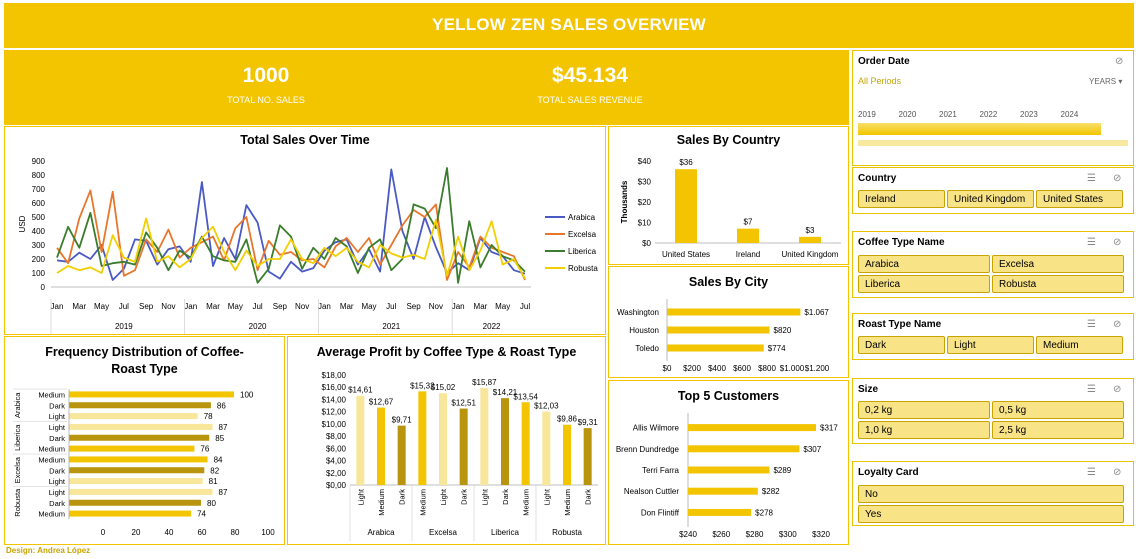  Describe the element at coordinates (211, 503) in the screenshot. I see `data-label: 80` at that location.